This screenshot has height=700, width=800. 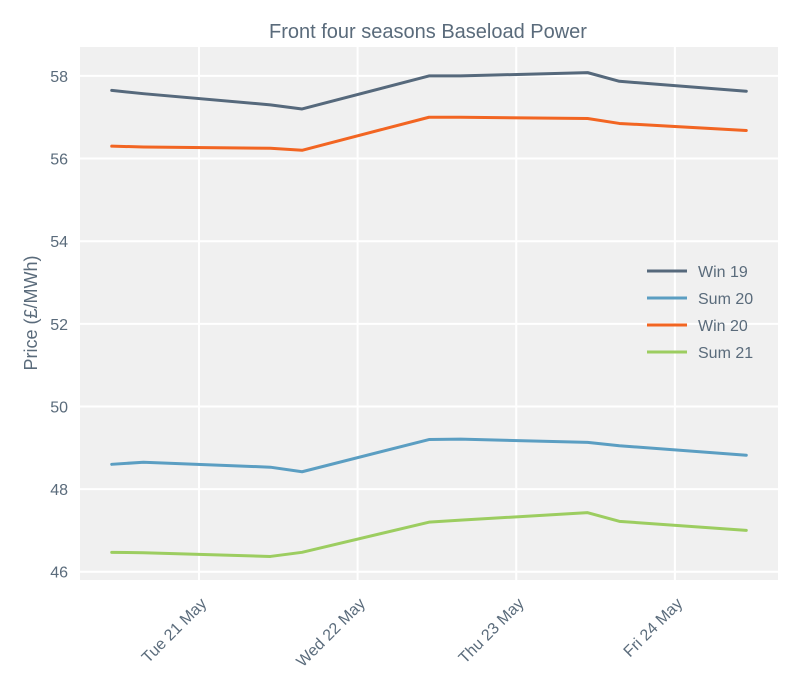 I want to click on legend-label: Win 19, so click(x=723, y=272).